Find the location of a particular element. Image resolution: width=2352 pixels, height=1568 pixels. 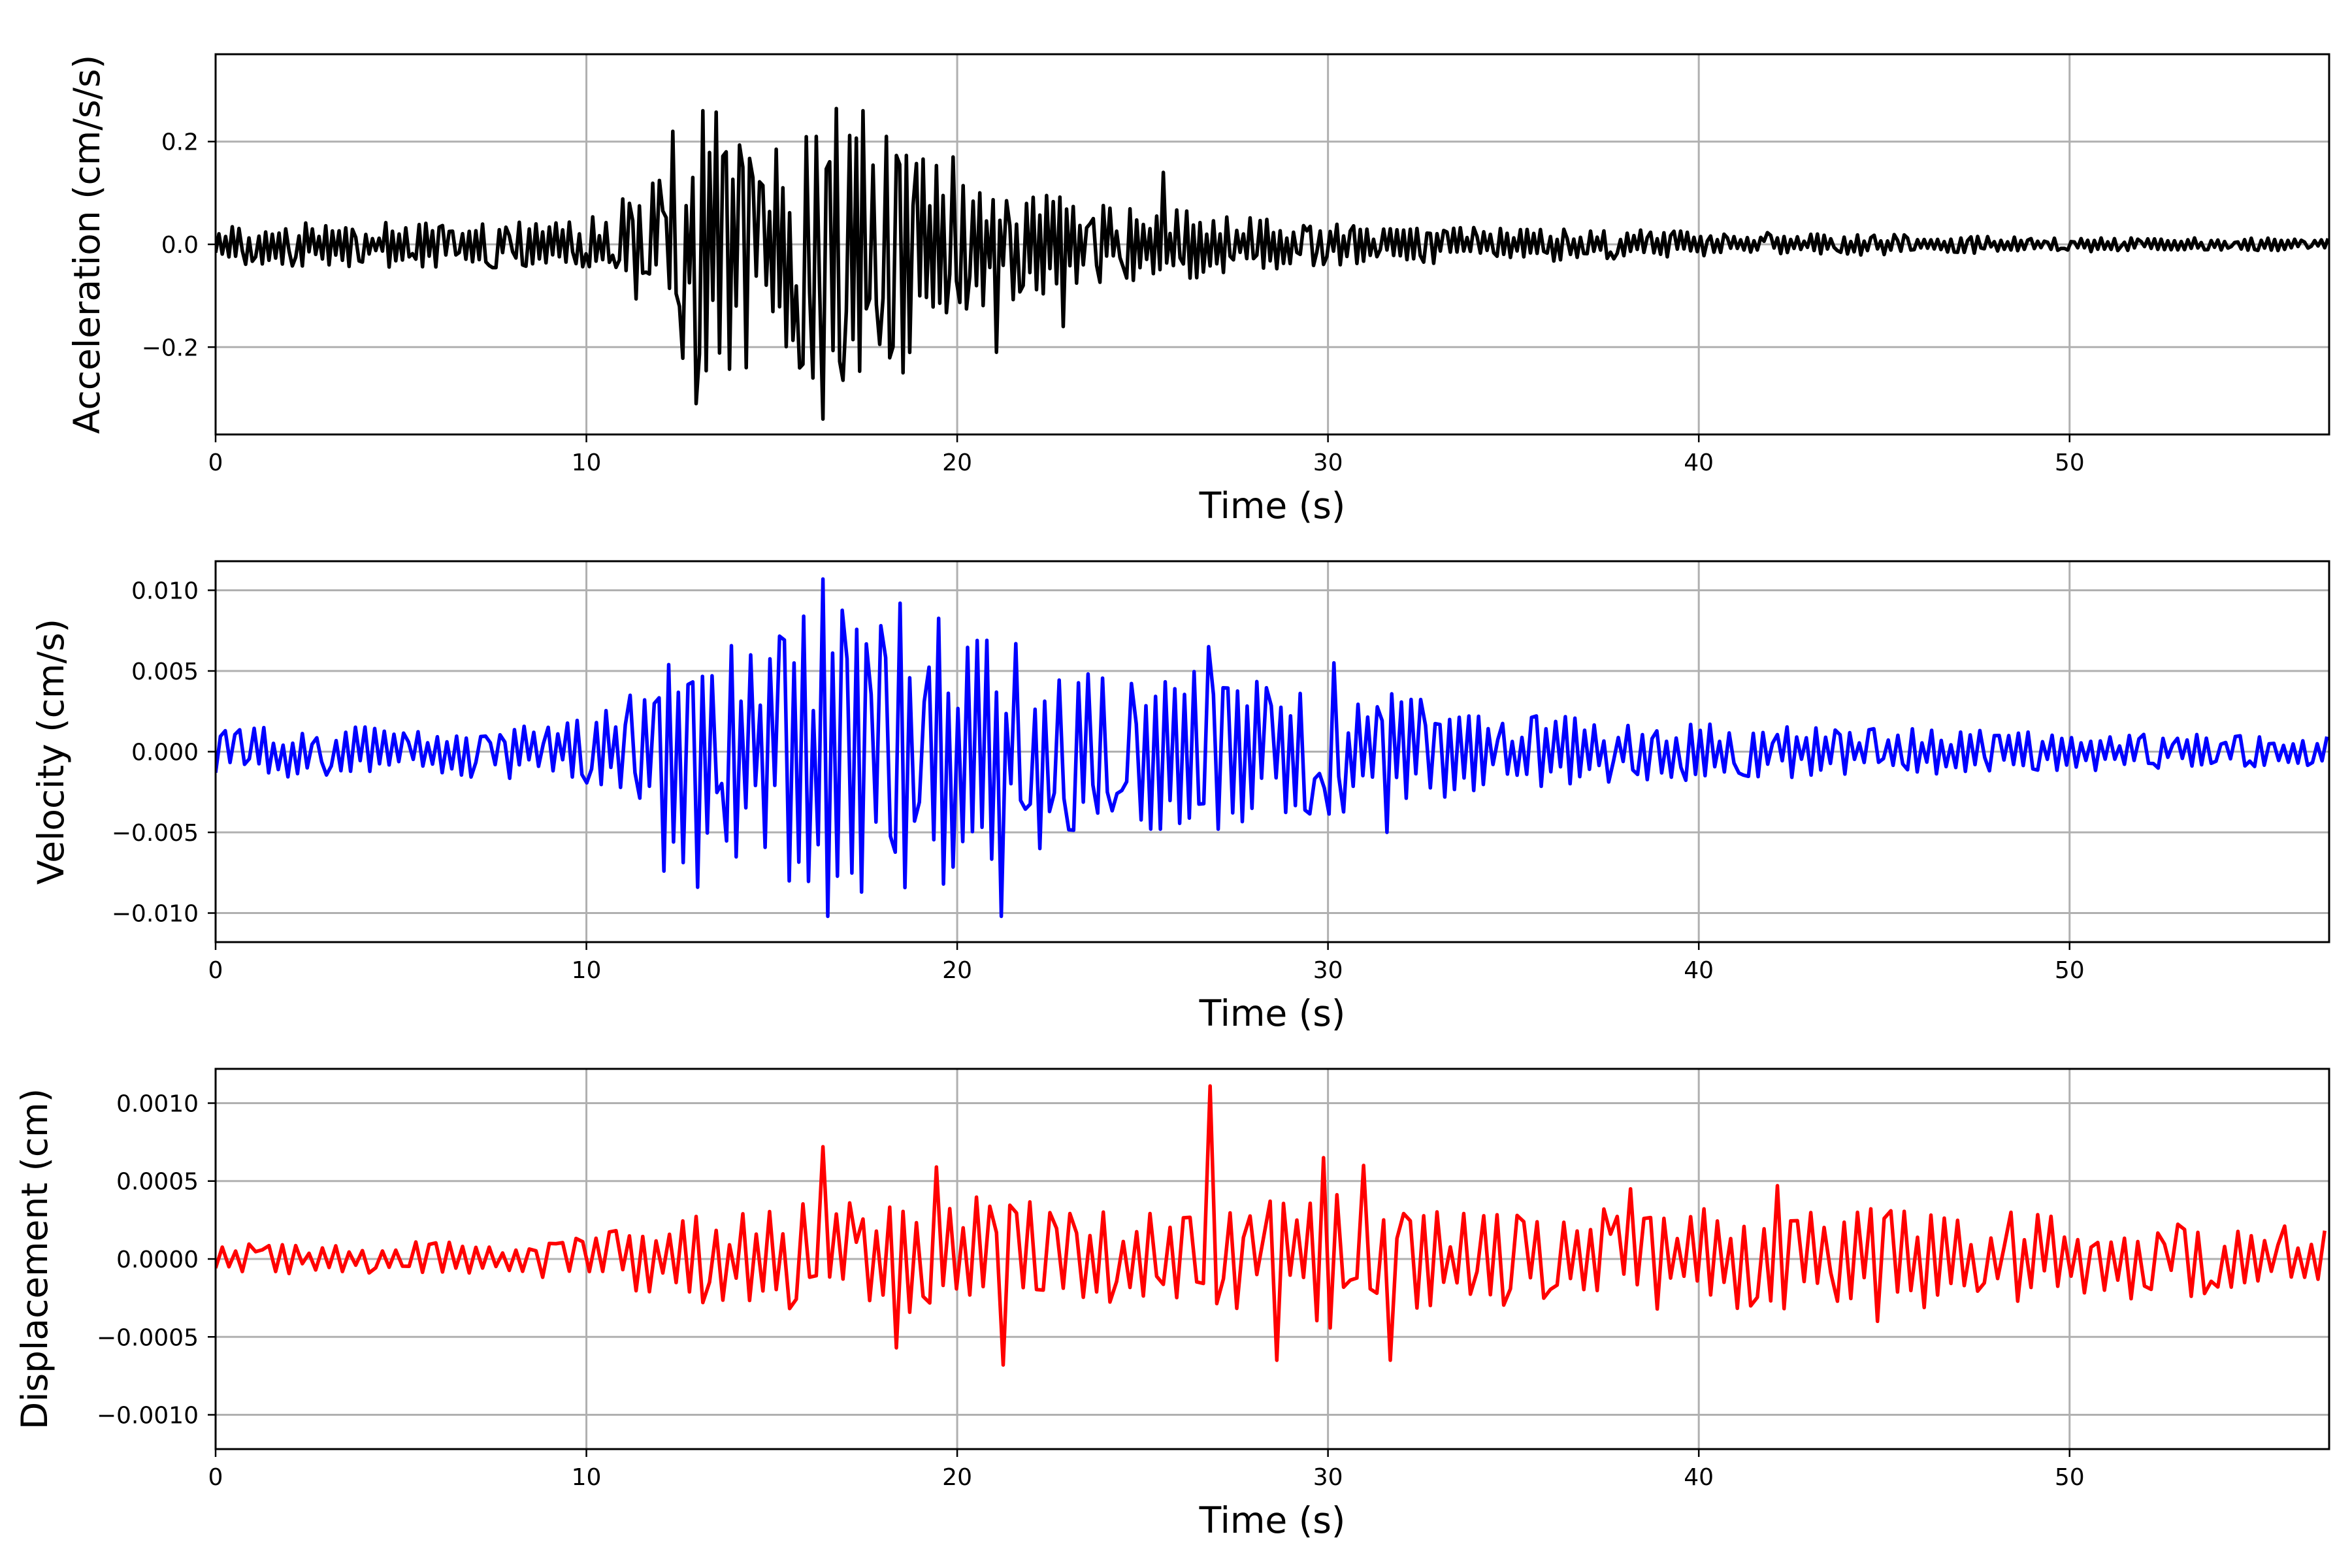

velocity-ytick-label: −0.010 is located at coordinates (155, 914).